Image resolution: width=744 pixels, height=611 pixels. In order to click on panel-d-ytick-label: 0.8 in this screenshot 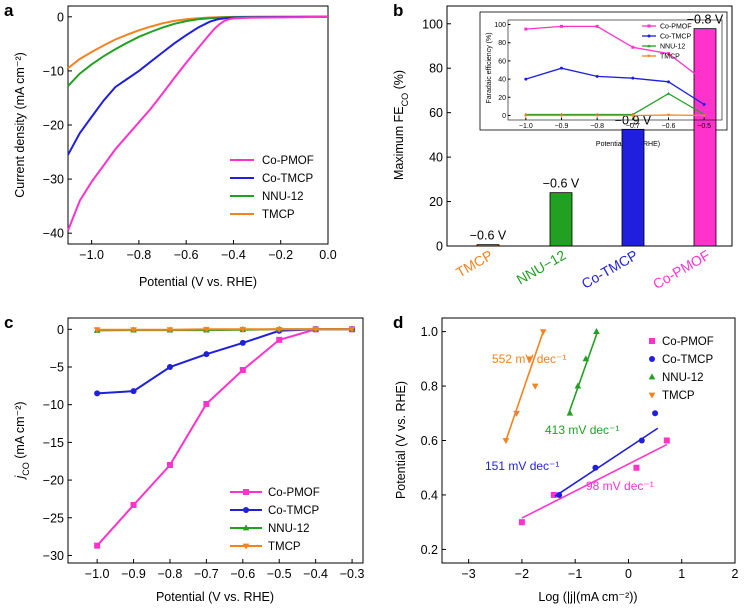, I will do `click(429, 387)`.